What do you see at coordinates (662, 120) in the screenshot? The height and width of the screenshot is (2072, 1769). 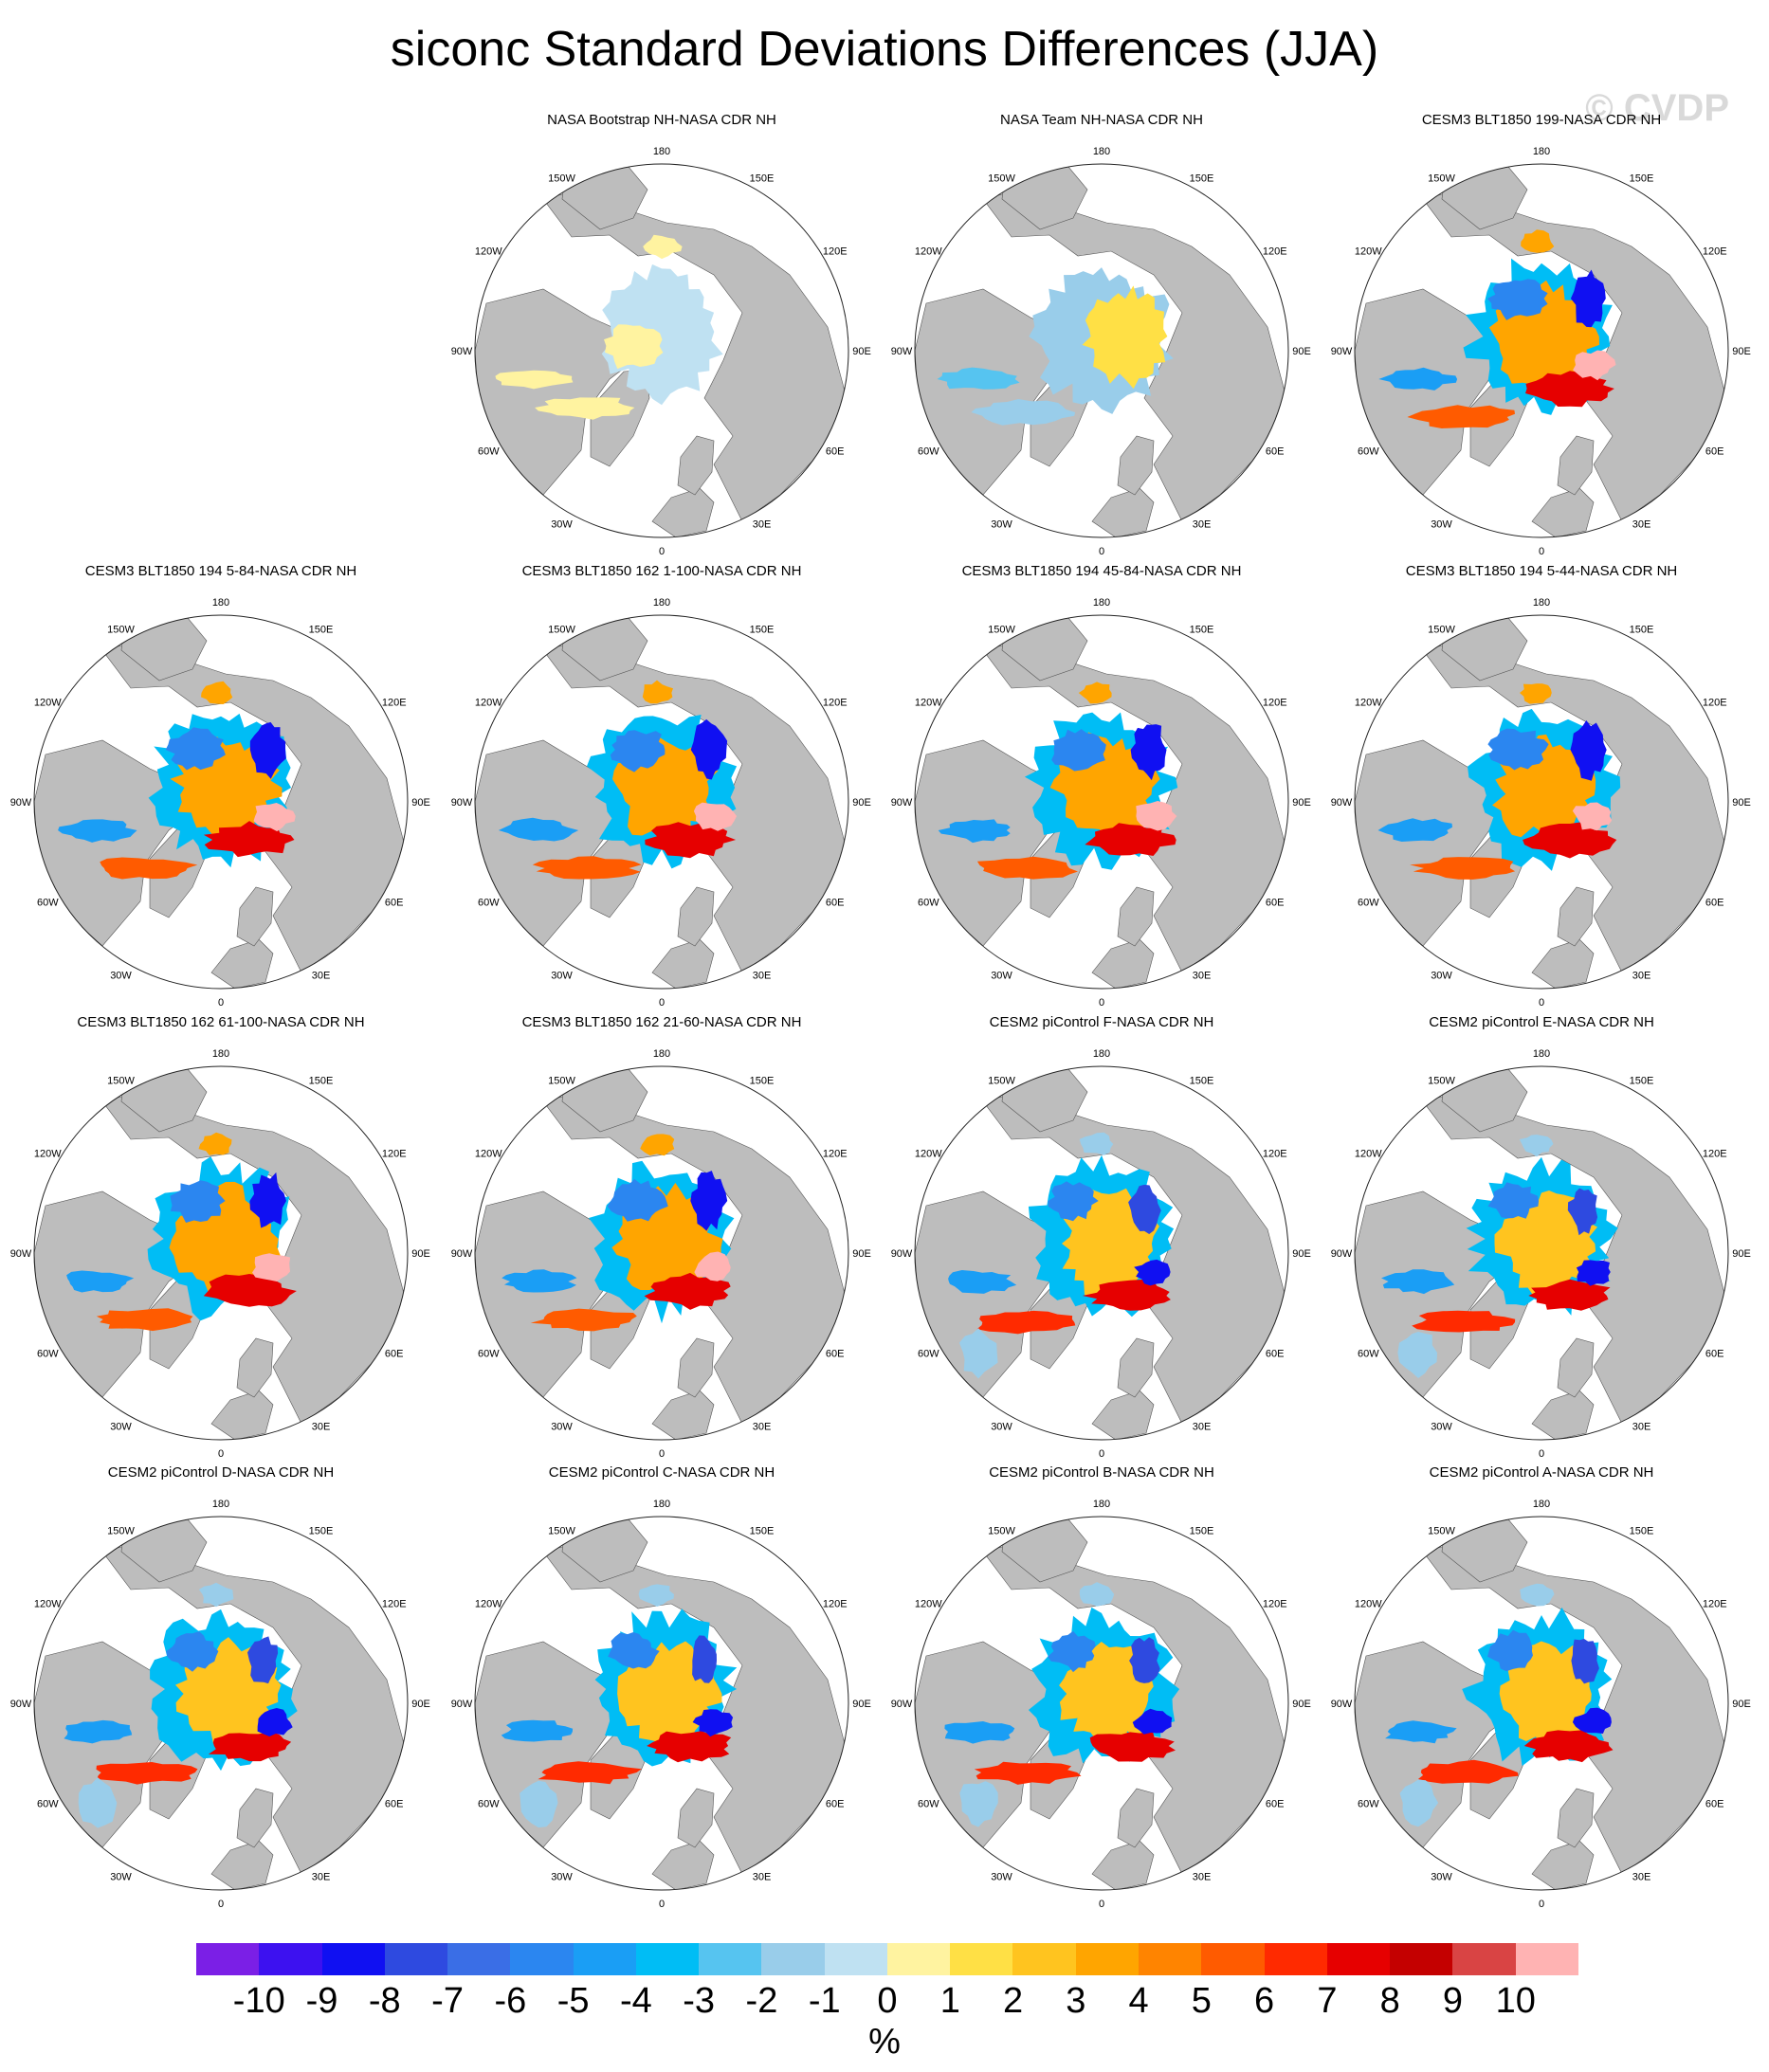 I see `panel-title: NASA Bootstrap NH-NASA CDR NH` at bounding box center [662, 120].